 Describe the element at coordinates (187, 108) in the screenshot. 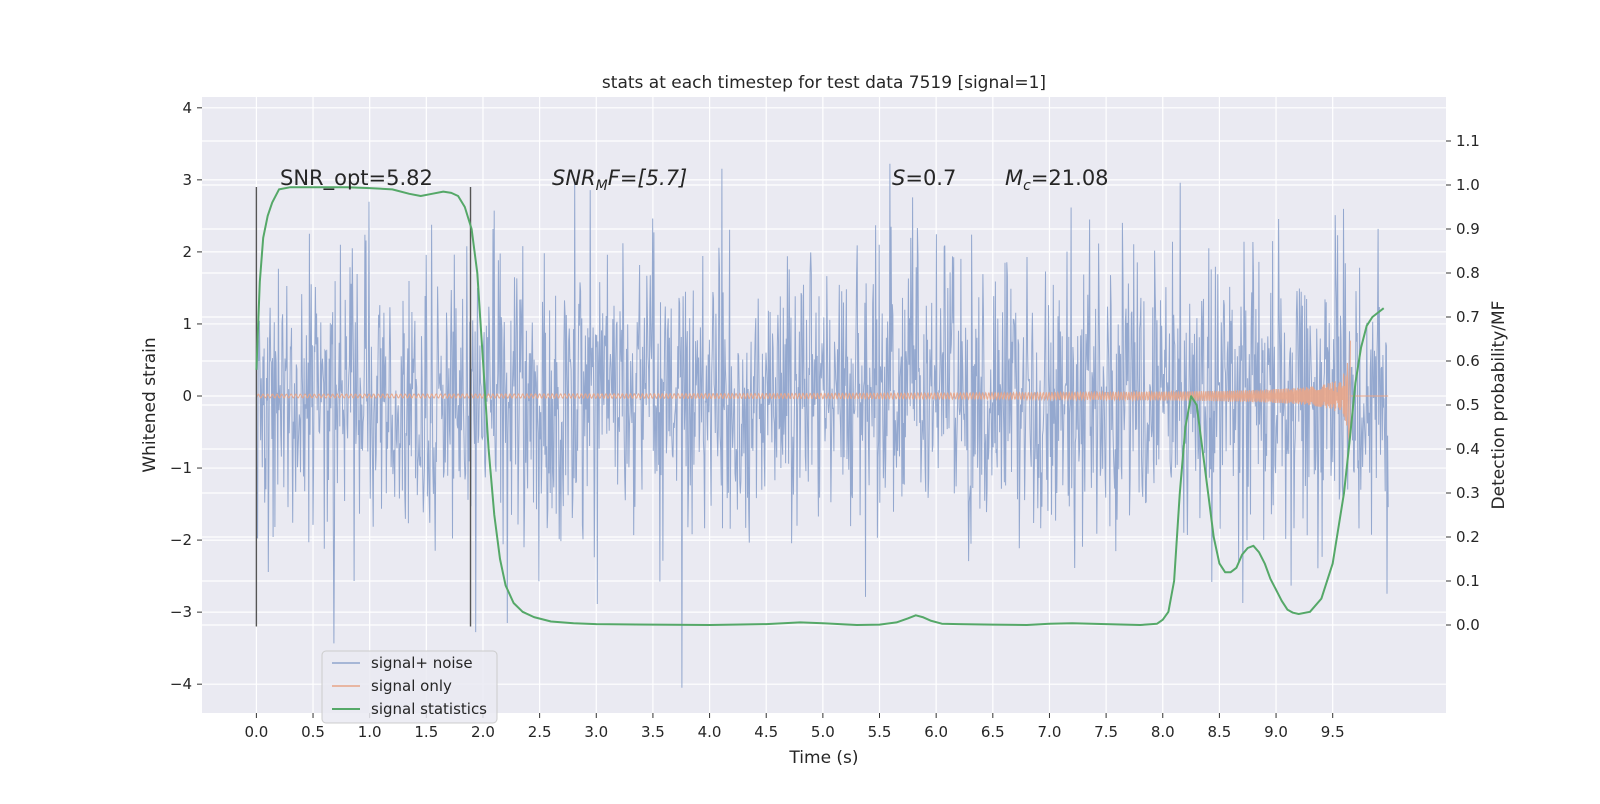

I see `y-tick-label: 4` at that location.